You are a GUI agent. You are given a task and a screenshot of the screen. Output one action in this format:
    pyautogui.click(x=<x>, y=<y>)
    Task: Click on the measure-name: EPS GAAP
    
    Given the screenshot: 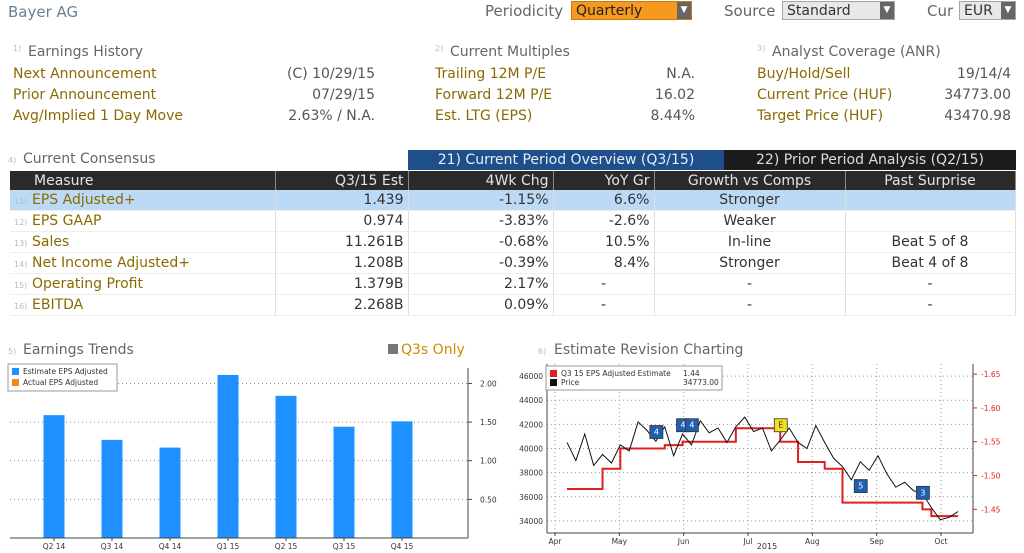 What is the action you would take?
    pyautogui.click(x=67, y=221)
    